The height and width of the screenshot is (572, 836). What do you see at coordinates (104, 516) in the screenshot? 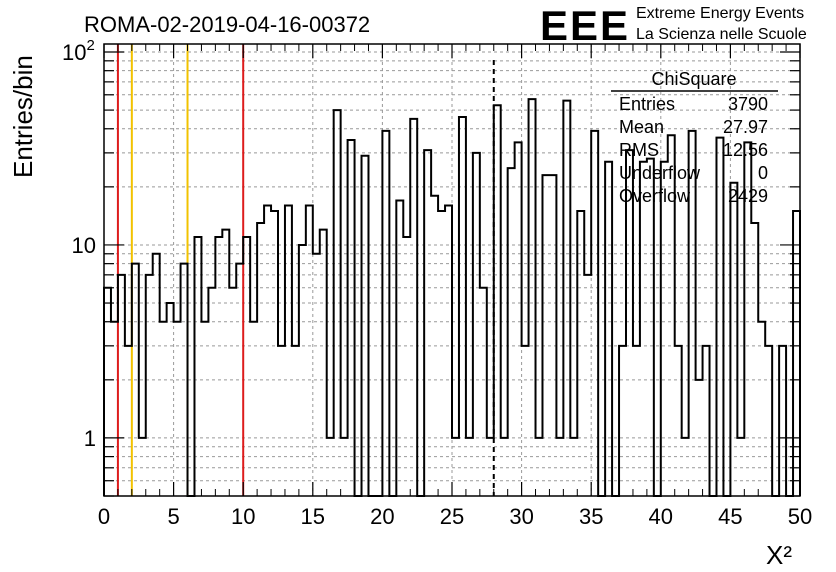
I see `x-tick-label: 0` at bounding box center [104, 516].